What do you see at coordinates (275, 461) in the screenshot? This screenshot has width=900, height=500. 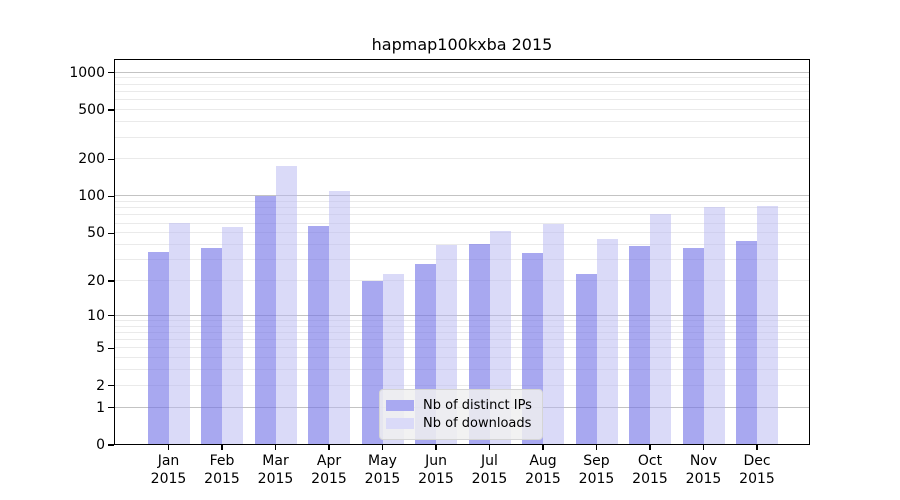 I see `month-label: Mar` at bounding box center [275, 461].